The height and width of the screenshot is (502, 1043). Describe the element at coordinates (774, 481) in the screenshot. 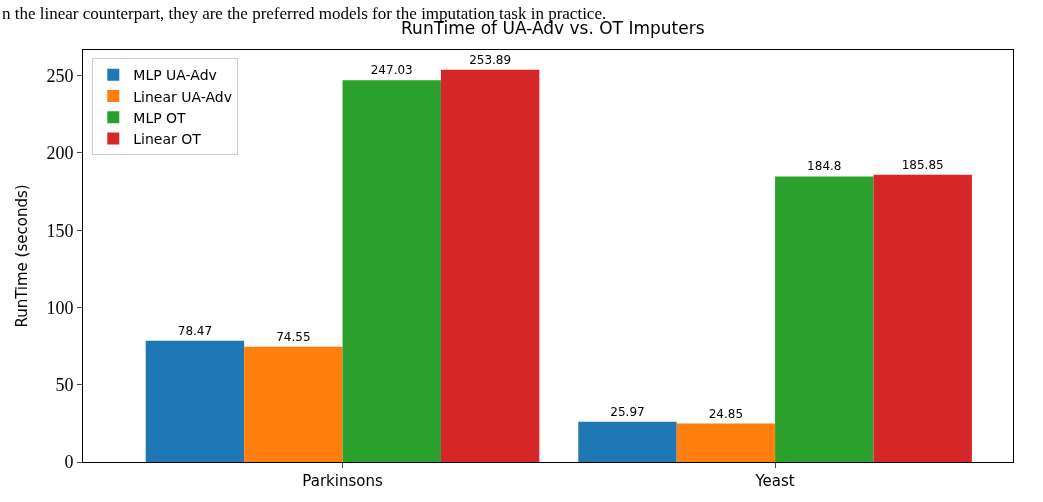

I see `x-tick-label: Yeast` at that location.